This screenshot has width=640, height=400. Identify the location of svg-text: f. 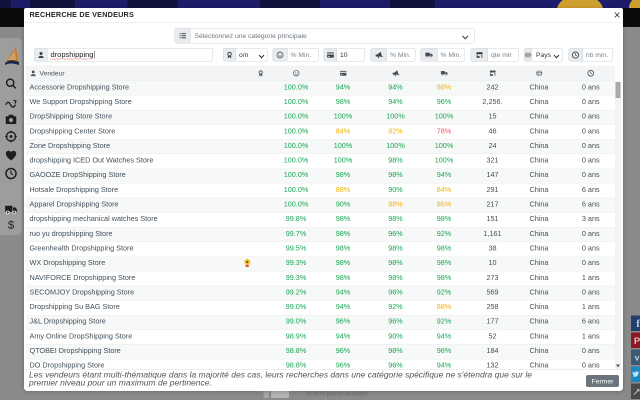
(638, 324).